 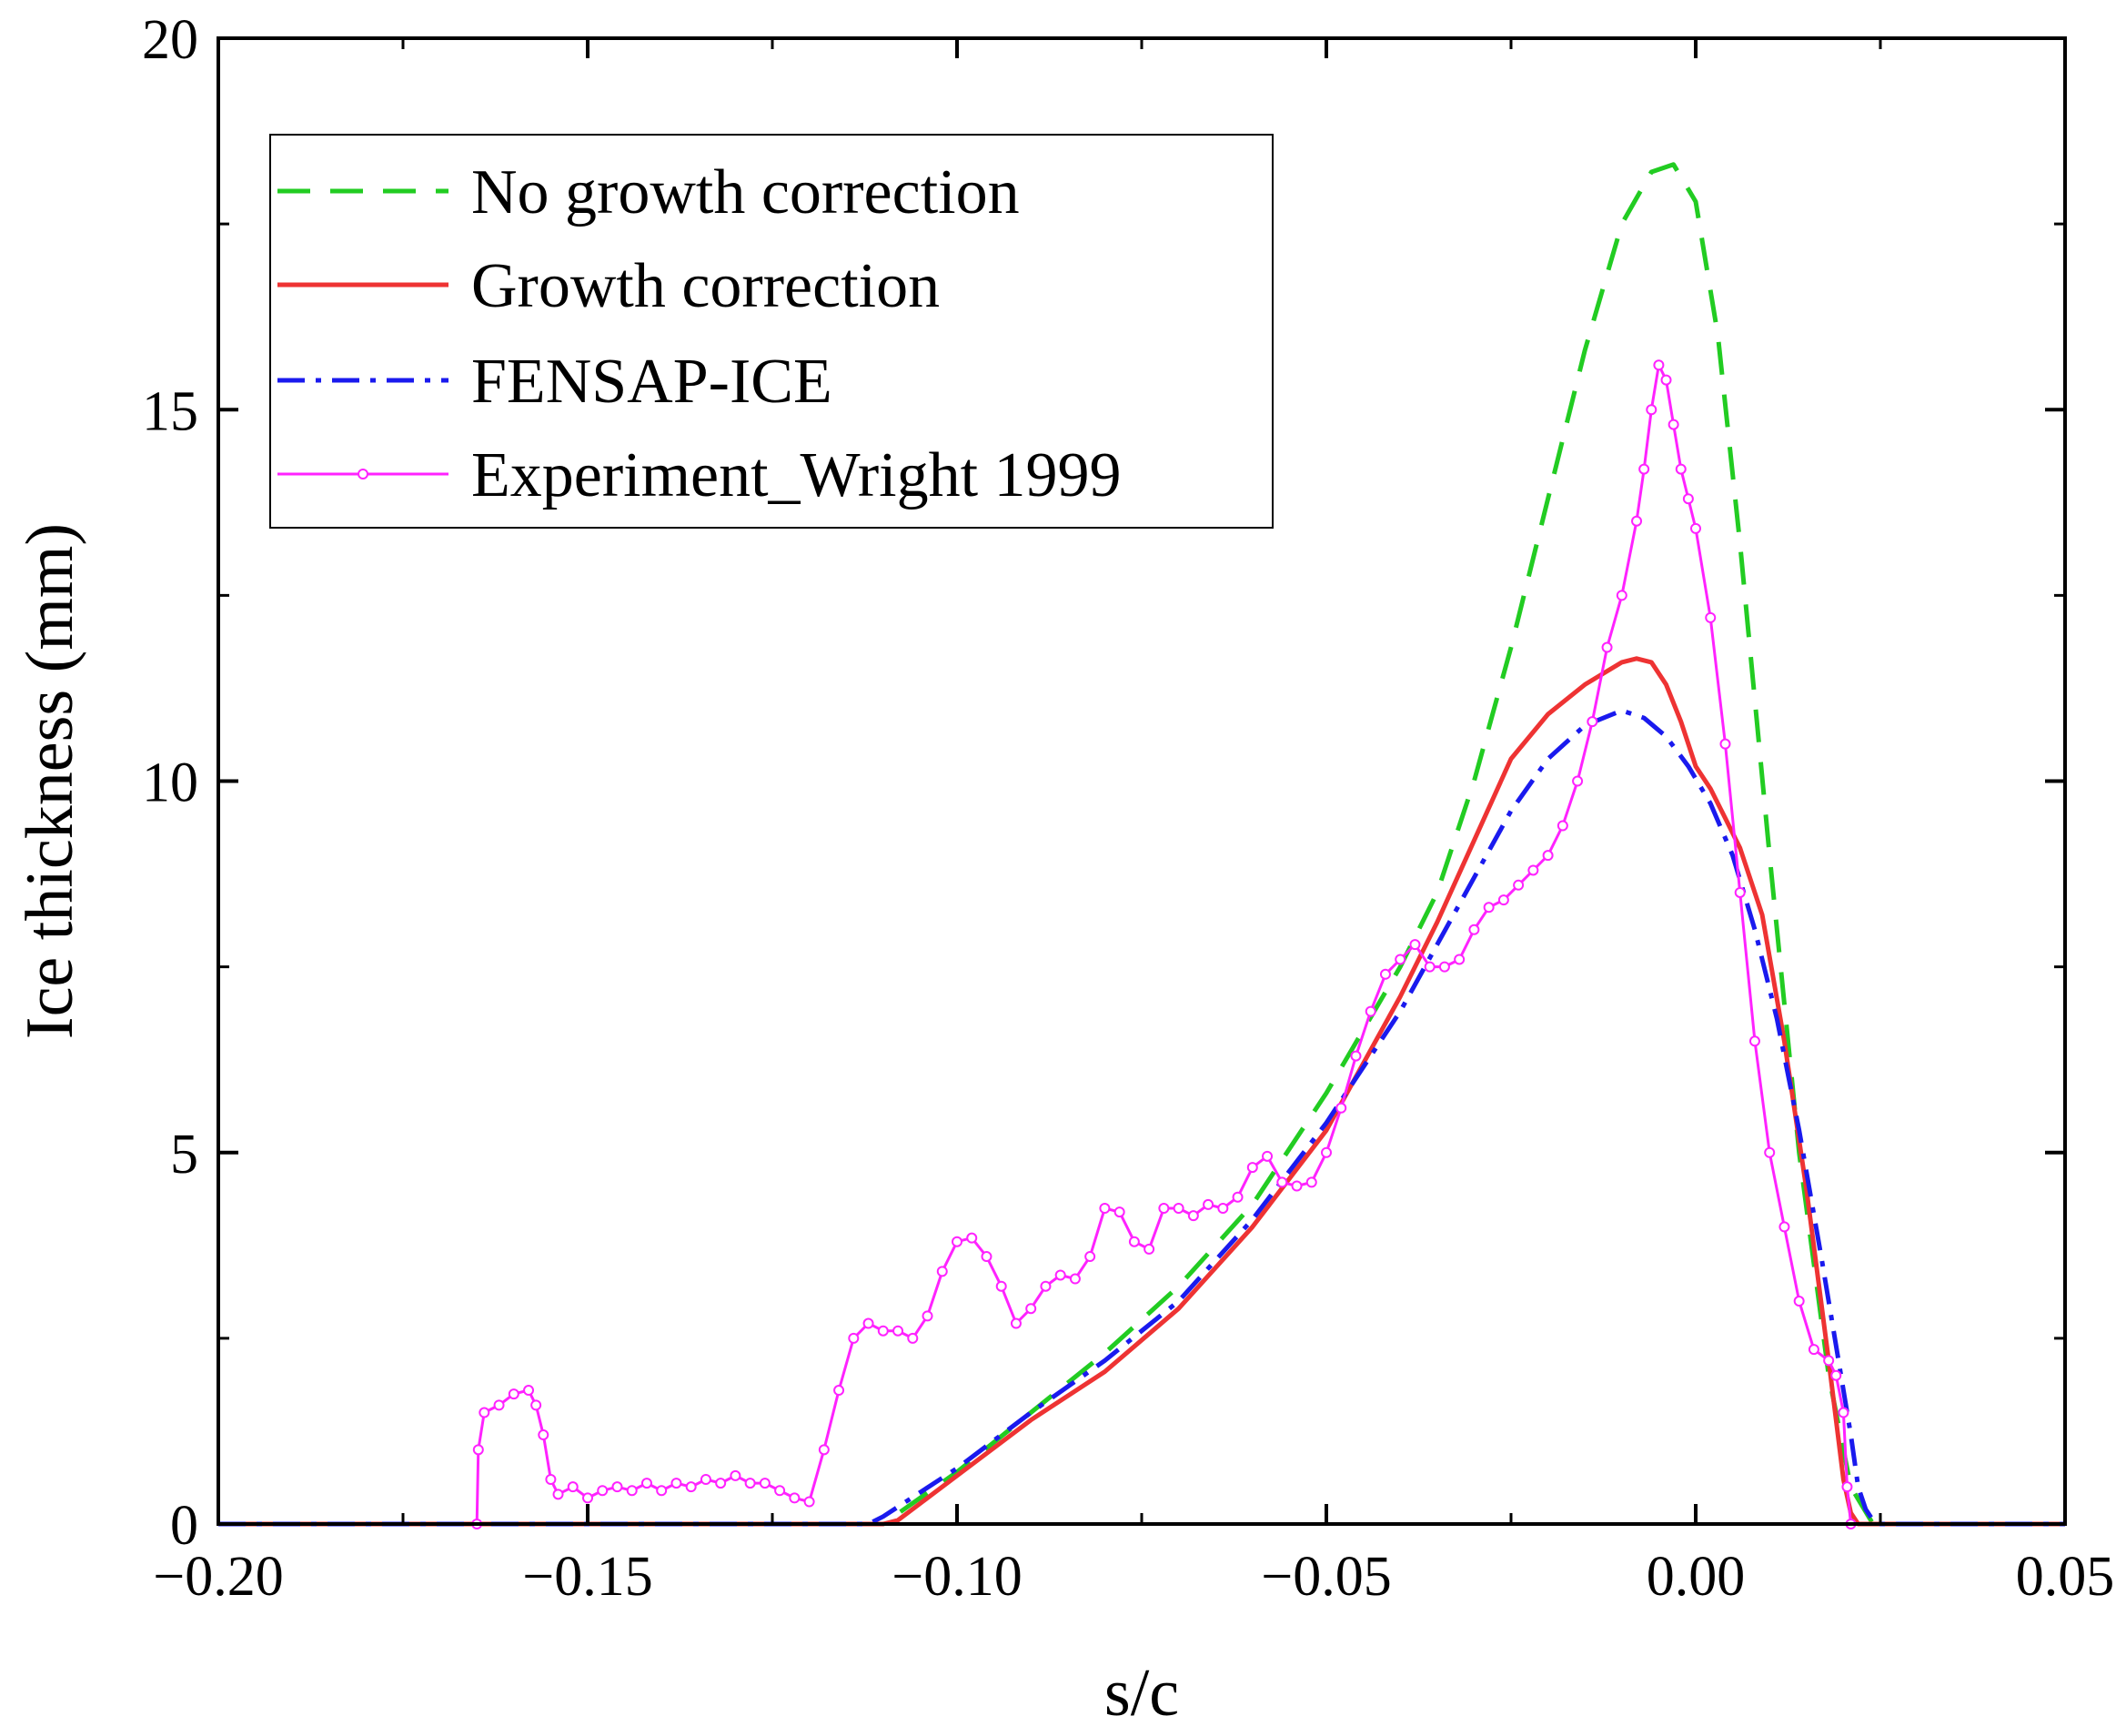 What do you see at coordinates (1326, 1577) in the screenshot?
I see `x-tick-label: −0.05` at bounding box center [1326, 1577].